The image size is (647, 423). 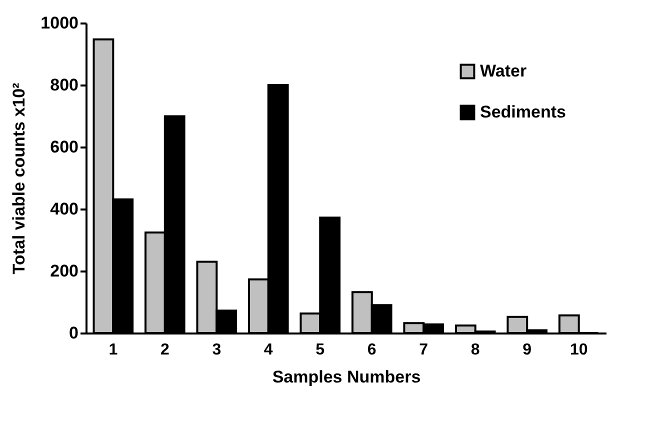 What do you see at coordinates (423, 350) in the screenshot?
I see `x-tick-label: 7` at bounding box center [423, 350].